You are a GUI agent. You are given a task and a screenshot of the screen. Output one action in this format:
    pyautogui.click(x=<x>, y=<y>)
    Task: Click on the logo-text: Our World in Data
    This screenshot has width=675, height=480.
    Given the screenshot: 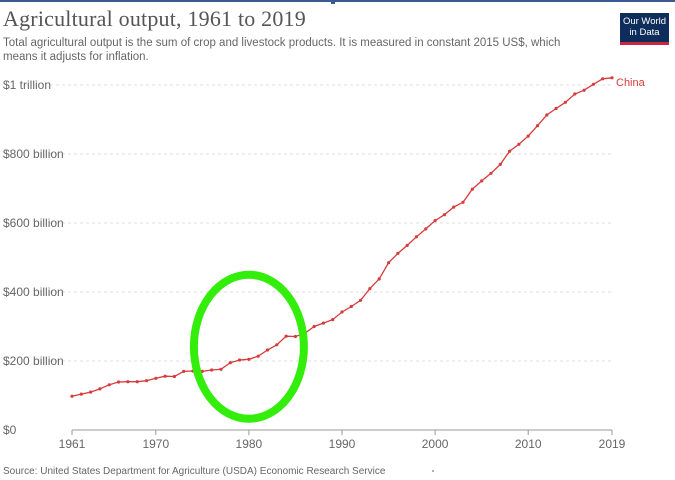 What is the action you would take?
    pyautogui.click(x=644, y=27)
    